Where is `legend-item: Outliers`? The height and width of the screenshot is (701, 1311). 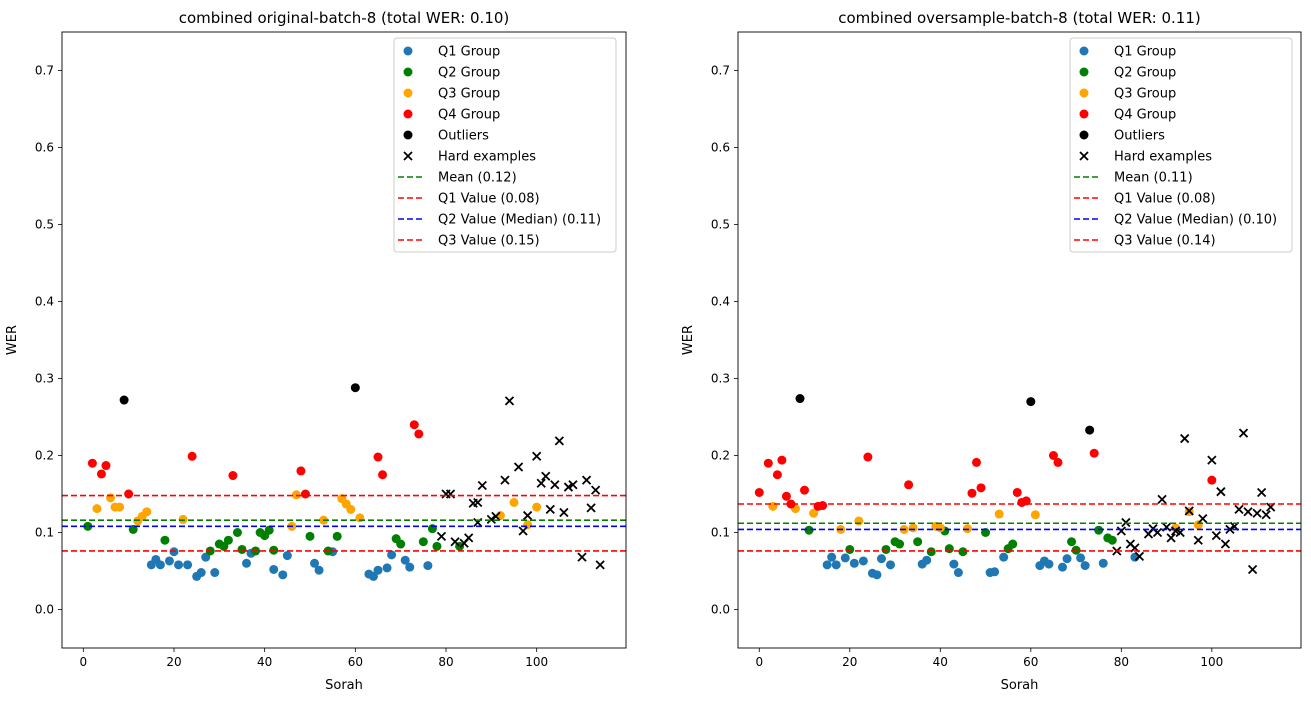
legend-item: Outliers is located at coordinates (1122, 136).